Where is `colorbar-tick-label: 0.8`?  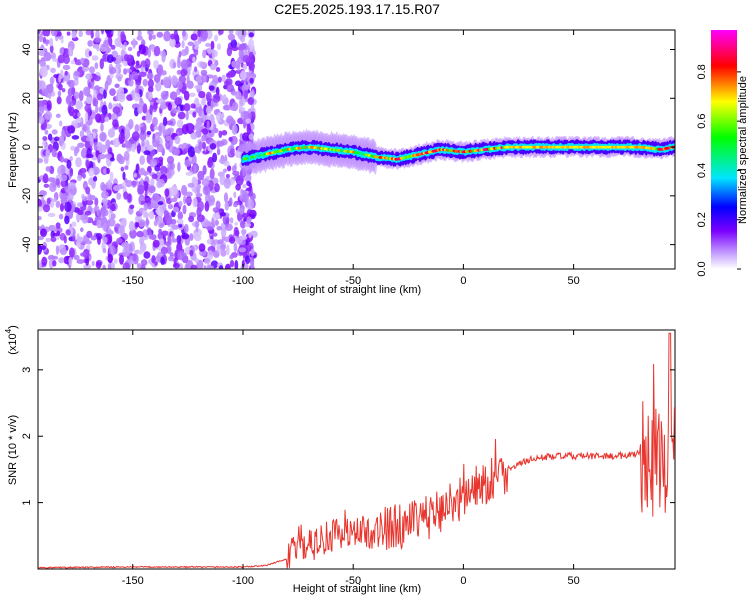
colorbar-tick-label: 0.8 is located at coordinates (702, 71).